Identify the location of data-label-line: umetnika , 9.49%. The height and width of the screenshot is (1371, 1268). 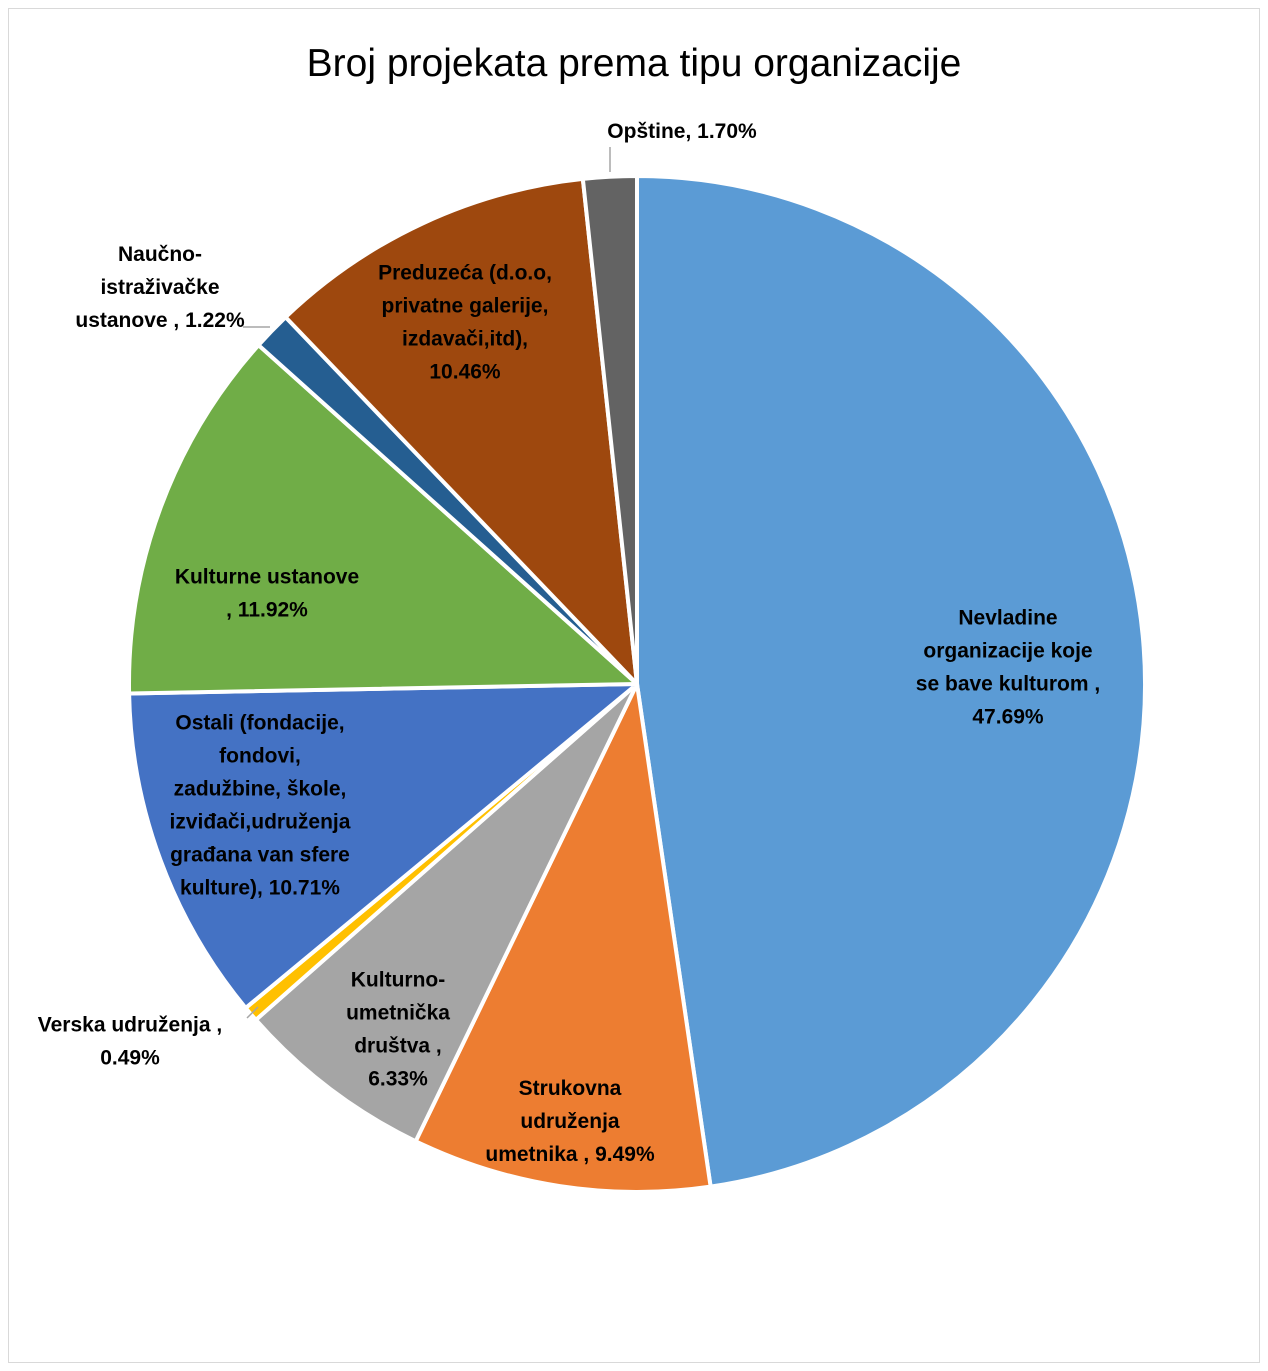
(570, 1154).